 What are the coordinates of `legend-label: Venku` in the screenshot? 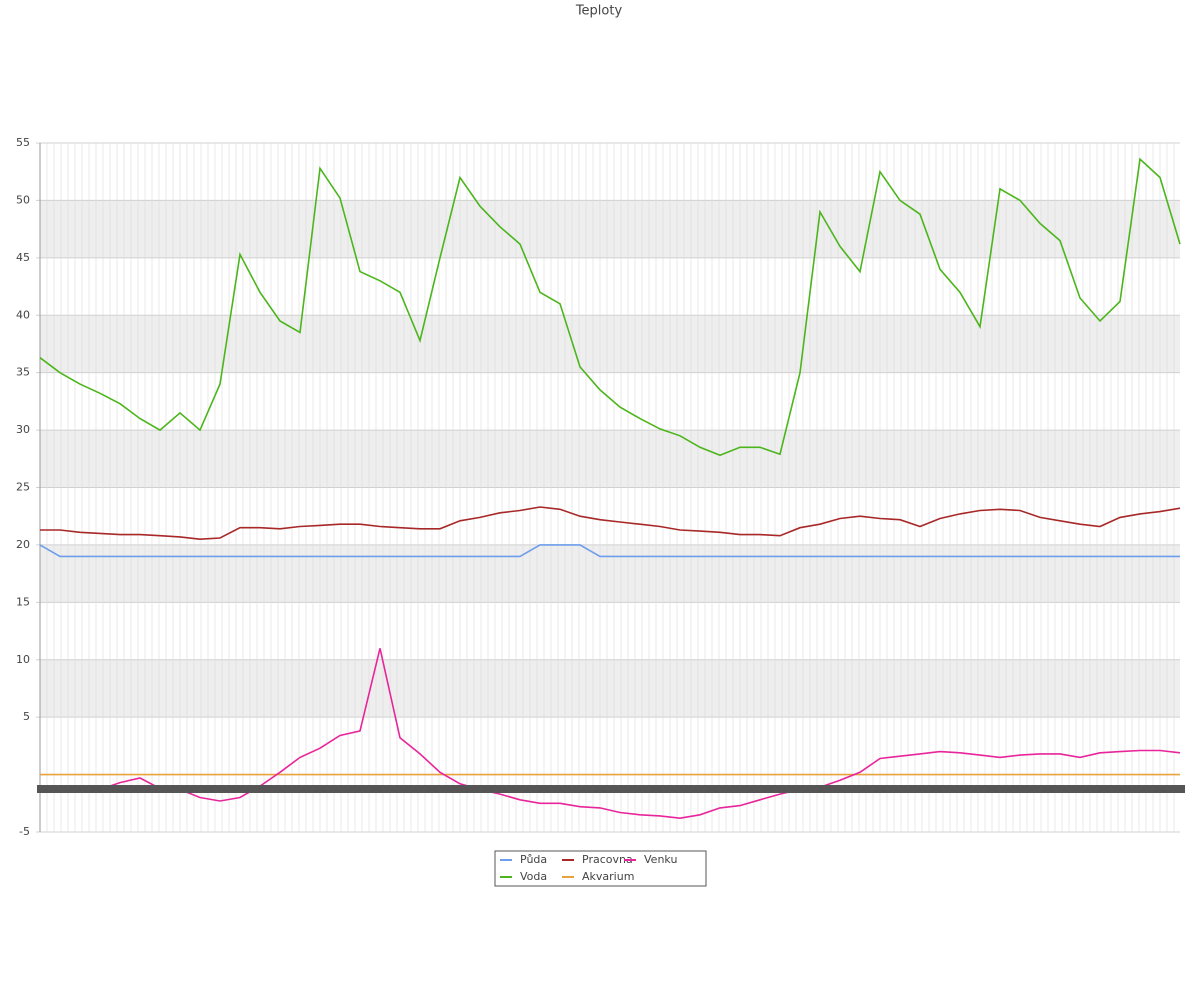 It's located at (660, 859).